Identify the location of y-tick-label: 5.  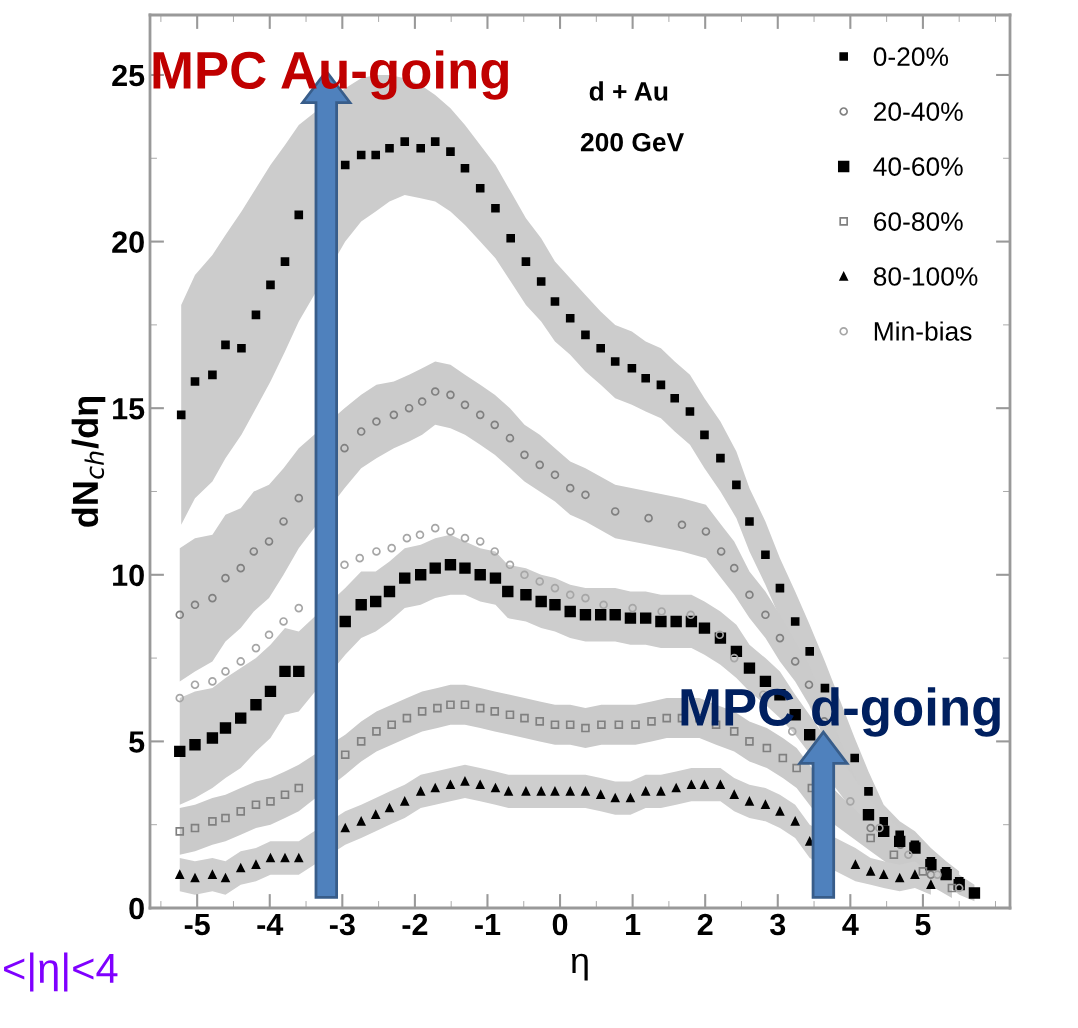
(137, 742).